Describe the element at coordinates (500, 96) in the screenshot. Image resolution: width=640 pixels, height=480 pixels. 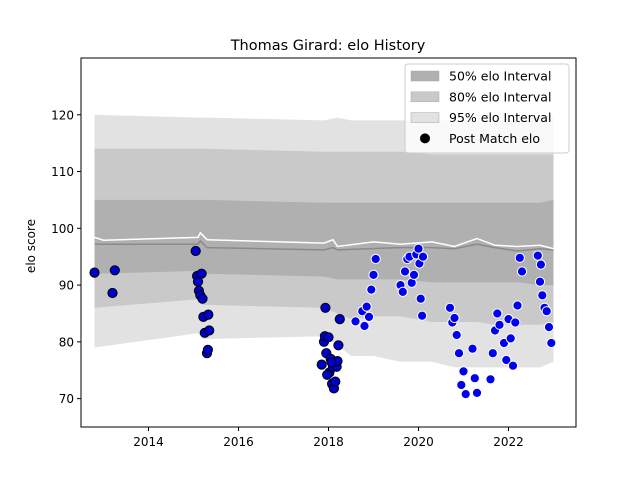
I see `legend-label: 80% elo Interval` at that location.